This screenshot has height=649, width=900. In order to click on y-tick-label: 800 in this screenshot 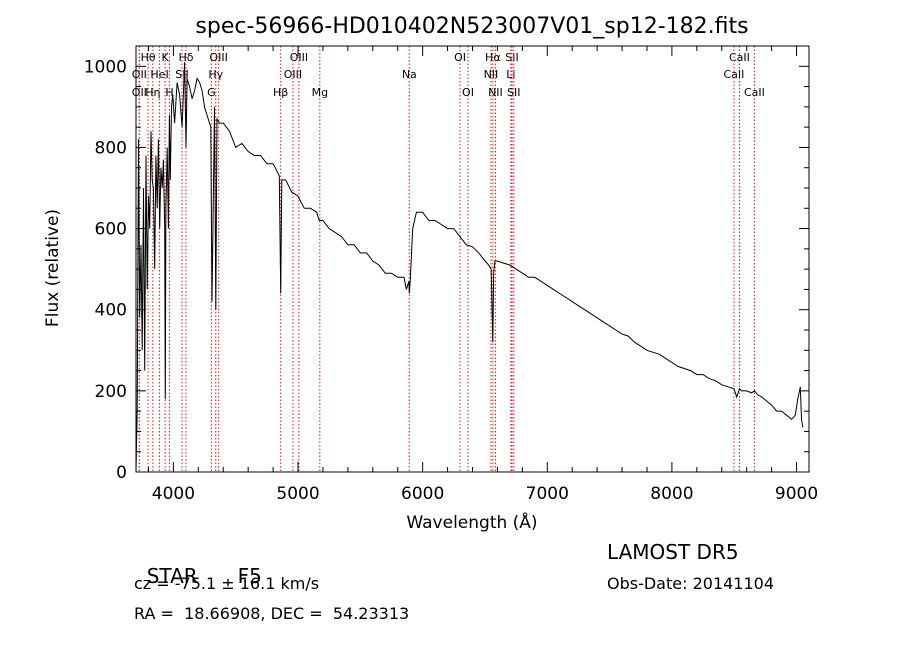, I will do `click(111, 148)`.